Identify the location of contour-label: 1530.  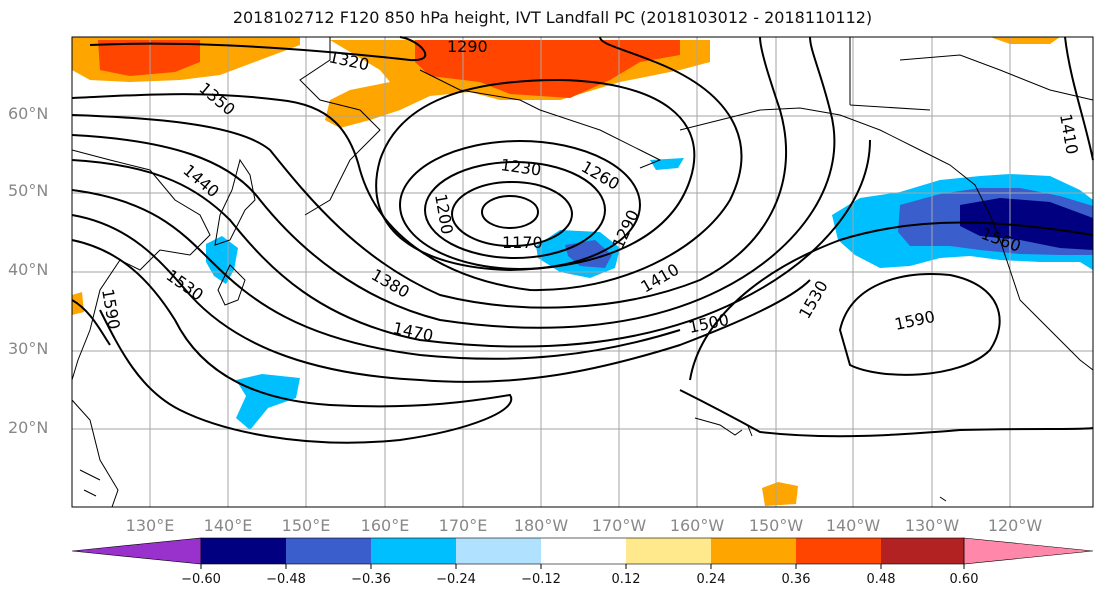
(813, 299).